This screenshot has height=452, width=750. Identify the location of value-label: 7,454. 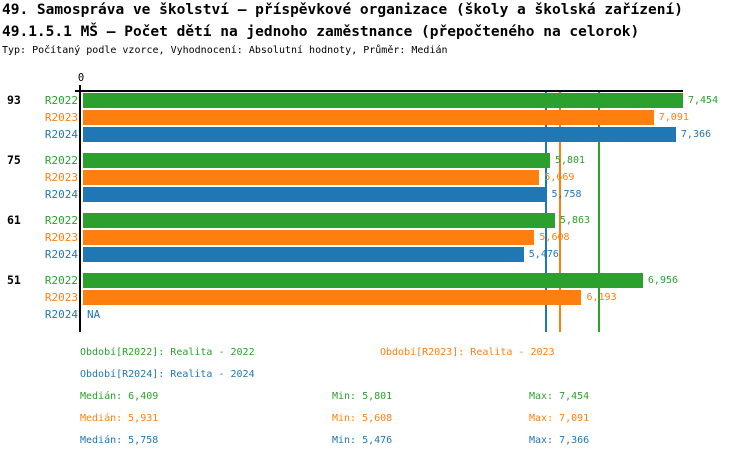
(703, 100).